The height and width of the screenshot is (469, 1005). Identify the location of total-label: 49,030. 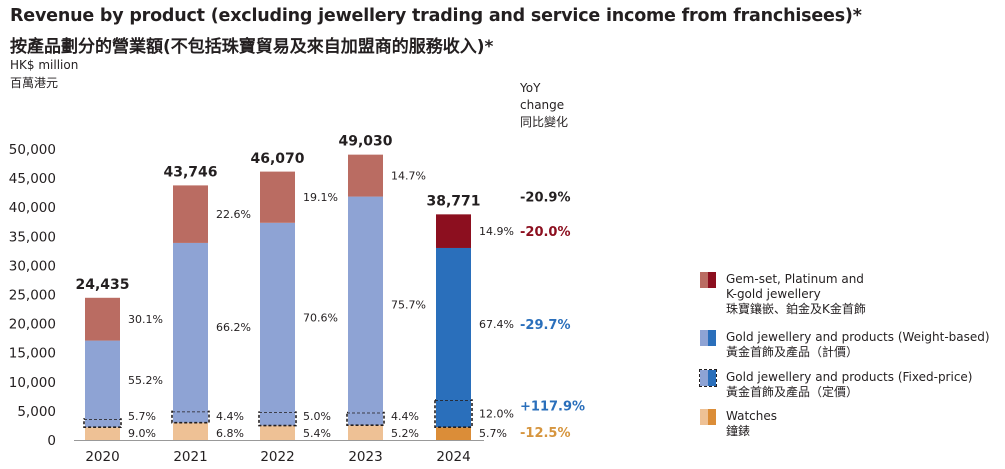
(365, 142).